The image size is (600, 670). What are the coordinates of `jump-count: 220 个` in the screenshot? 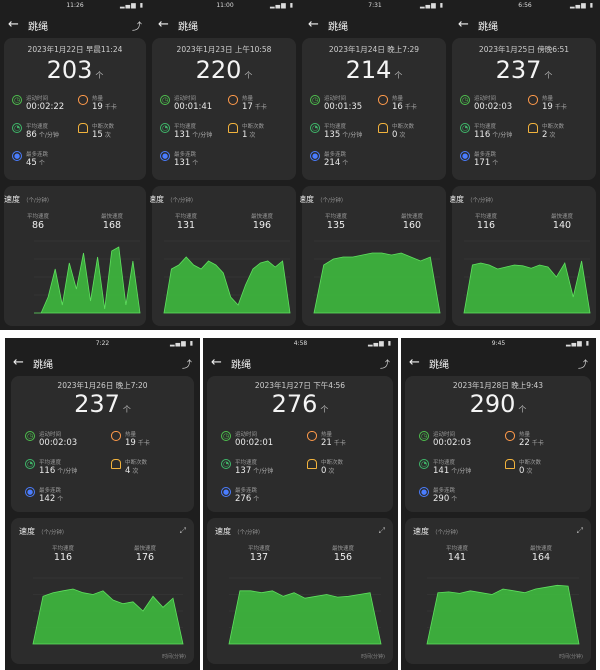 It's located at (224, 70).